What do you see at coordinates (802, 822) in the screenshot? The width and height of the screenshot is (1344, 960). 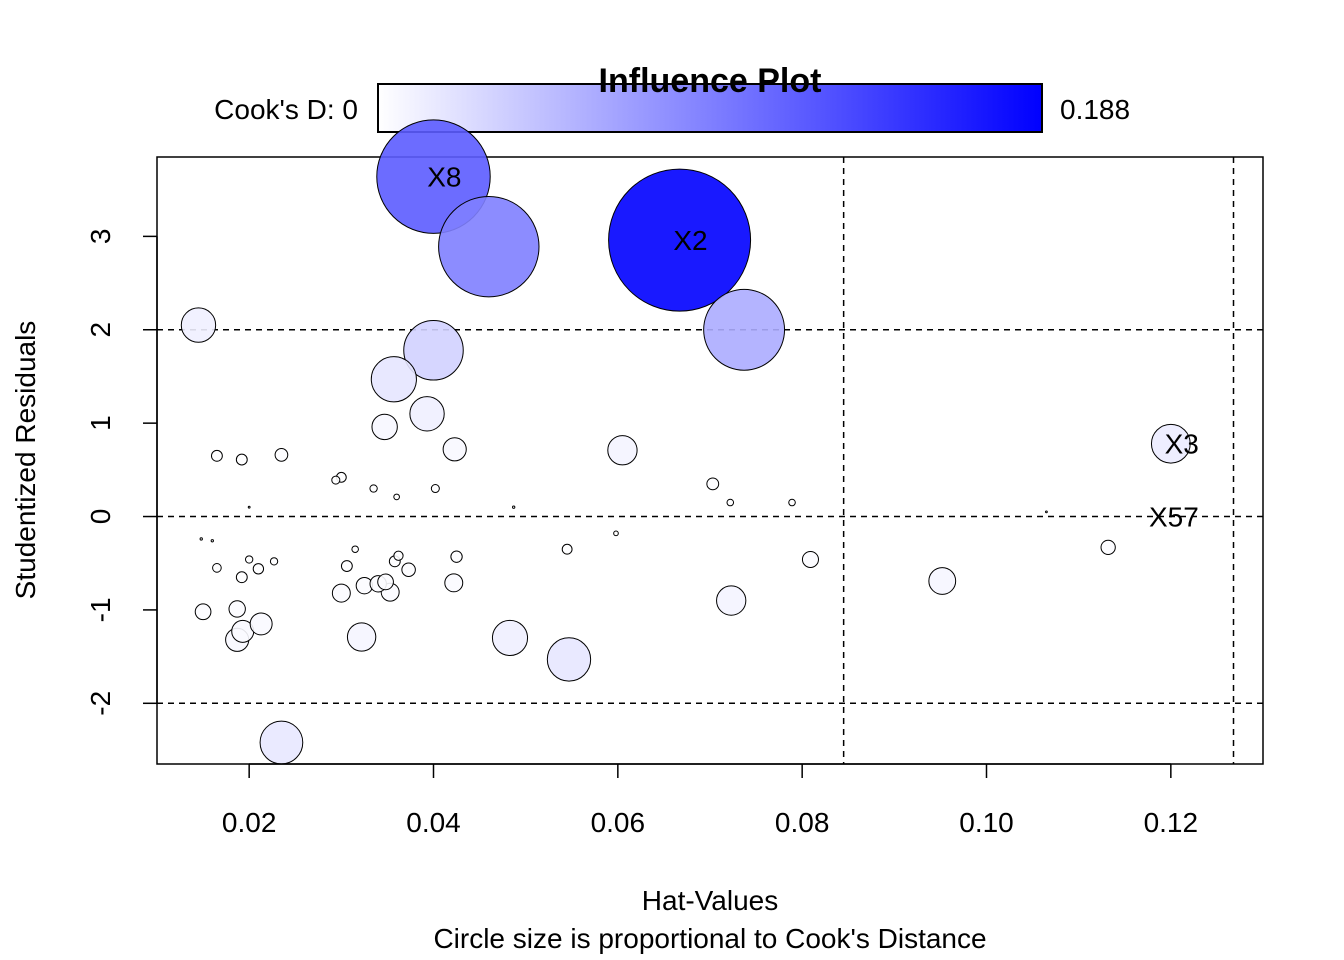 I see `x-tick-label: 0.08` at bounding box center [802, 822].